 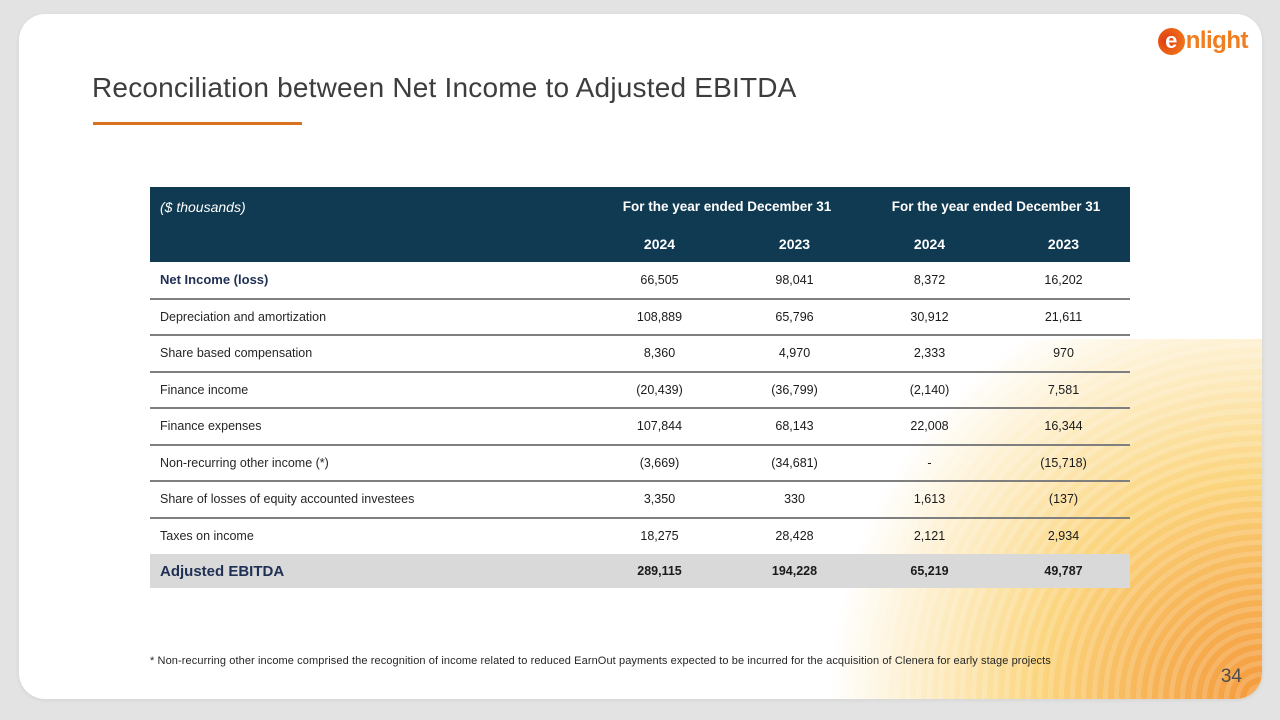 I want to click on enlight-logo: e nlight, so click(x=1203, y=41).